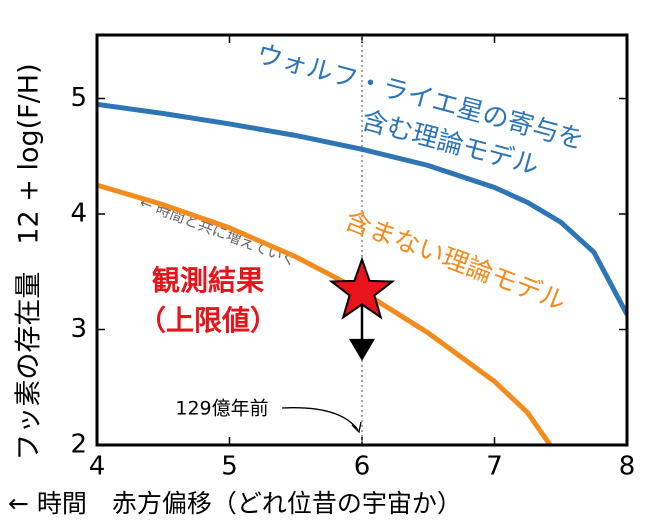 This screenshot has height=526, width=649. What do you see at coordinates (97, 467) in the screenshot?
I see `x-tick-label: 4` at bounding box center [97, 467].